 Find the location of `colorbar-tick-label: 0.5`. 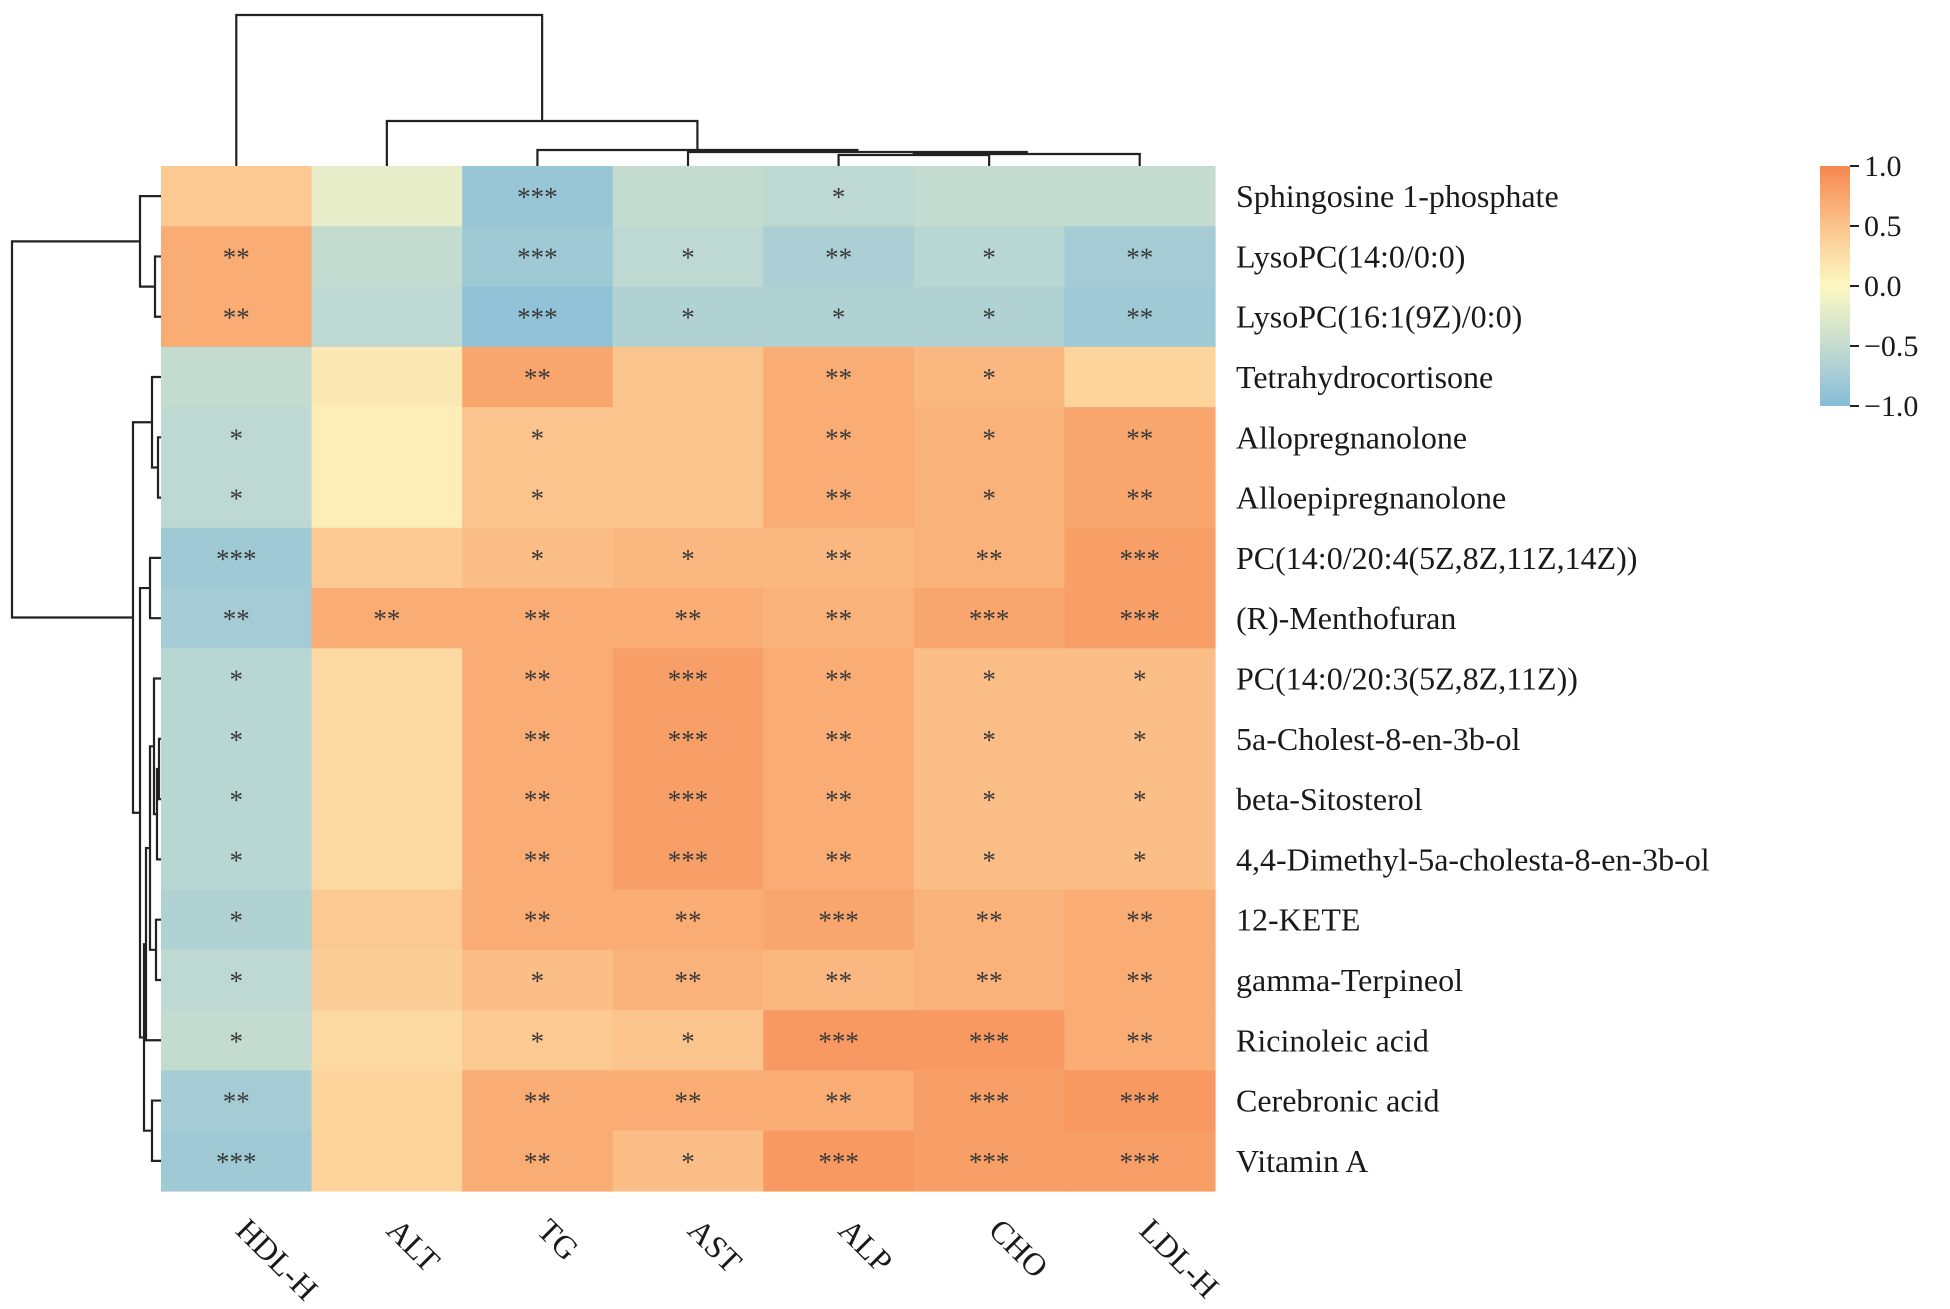

colorbar-tick-label: 0.5 is located at coordinates (1883, 226).